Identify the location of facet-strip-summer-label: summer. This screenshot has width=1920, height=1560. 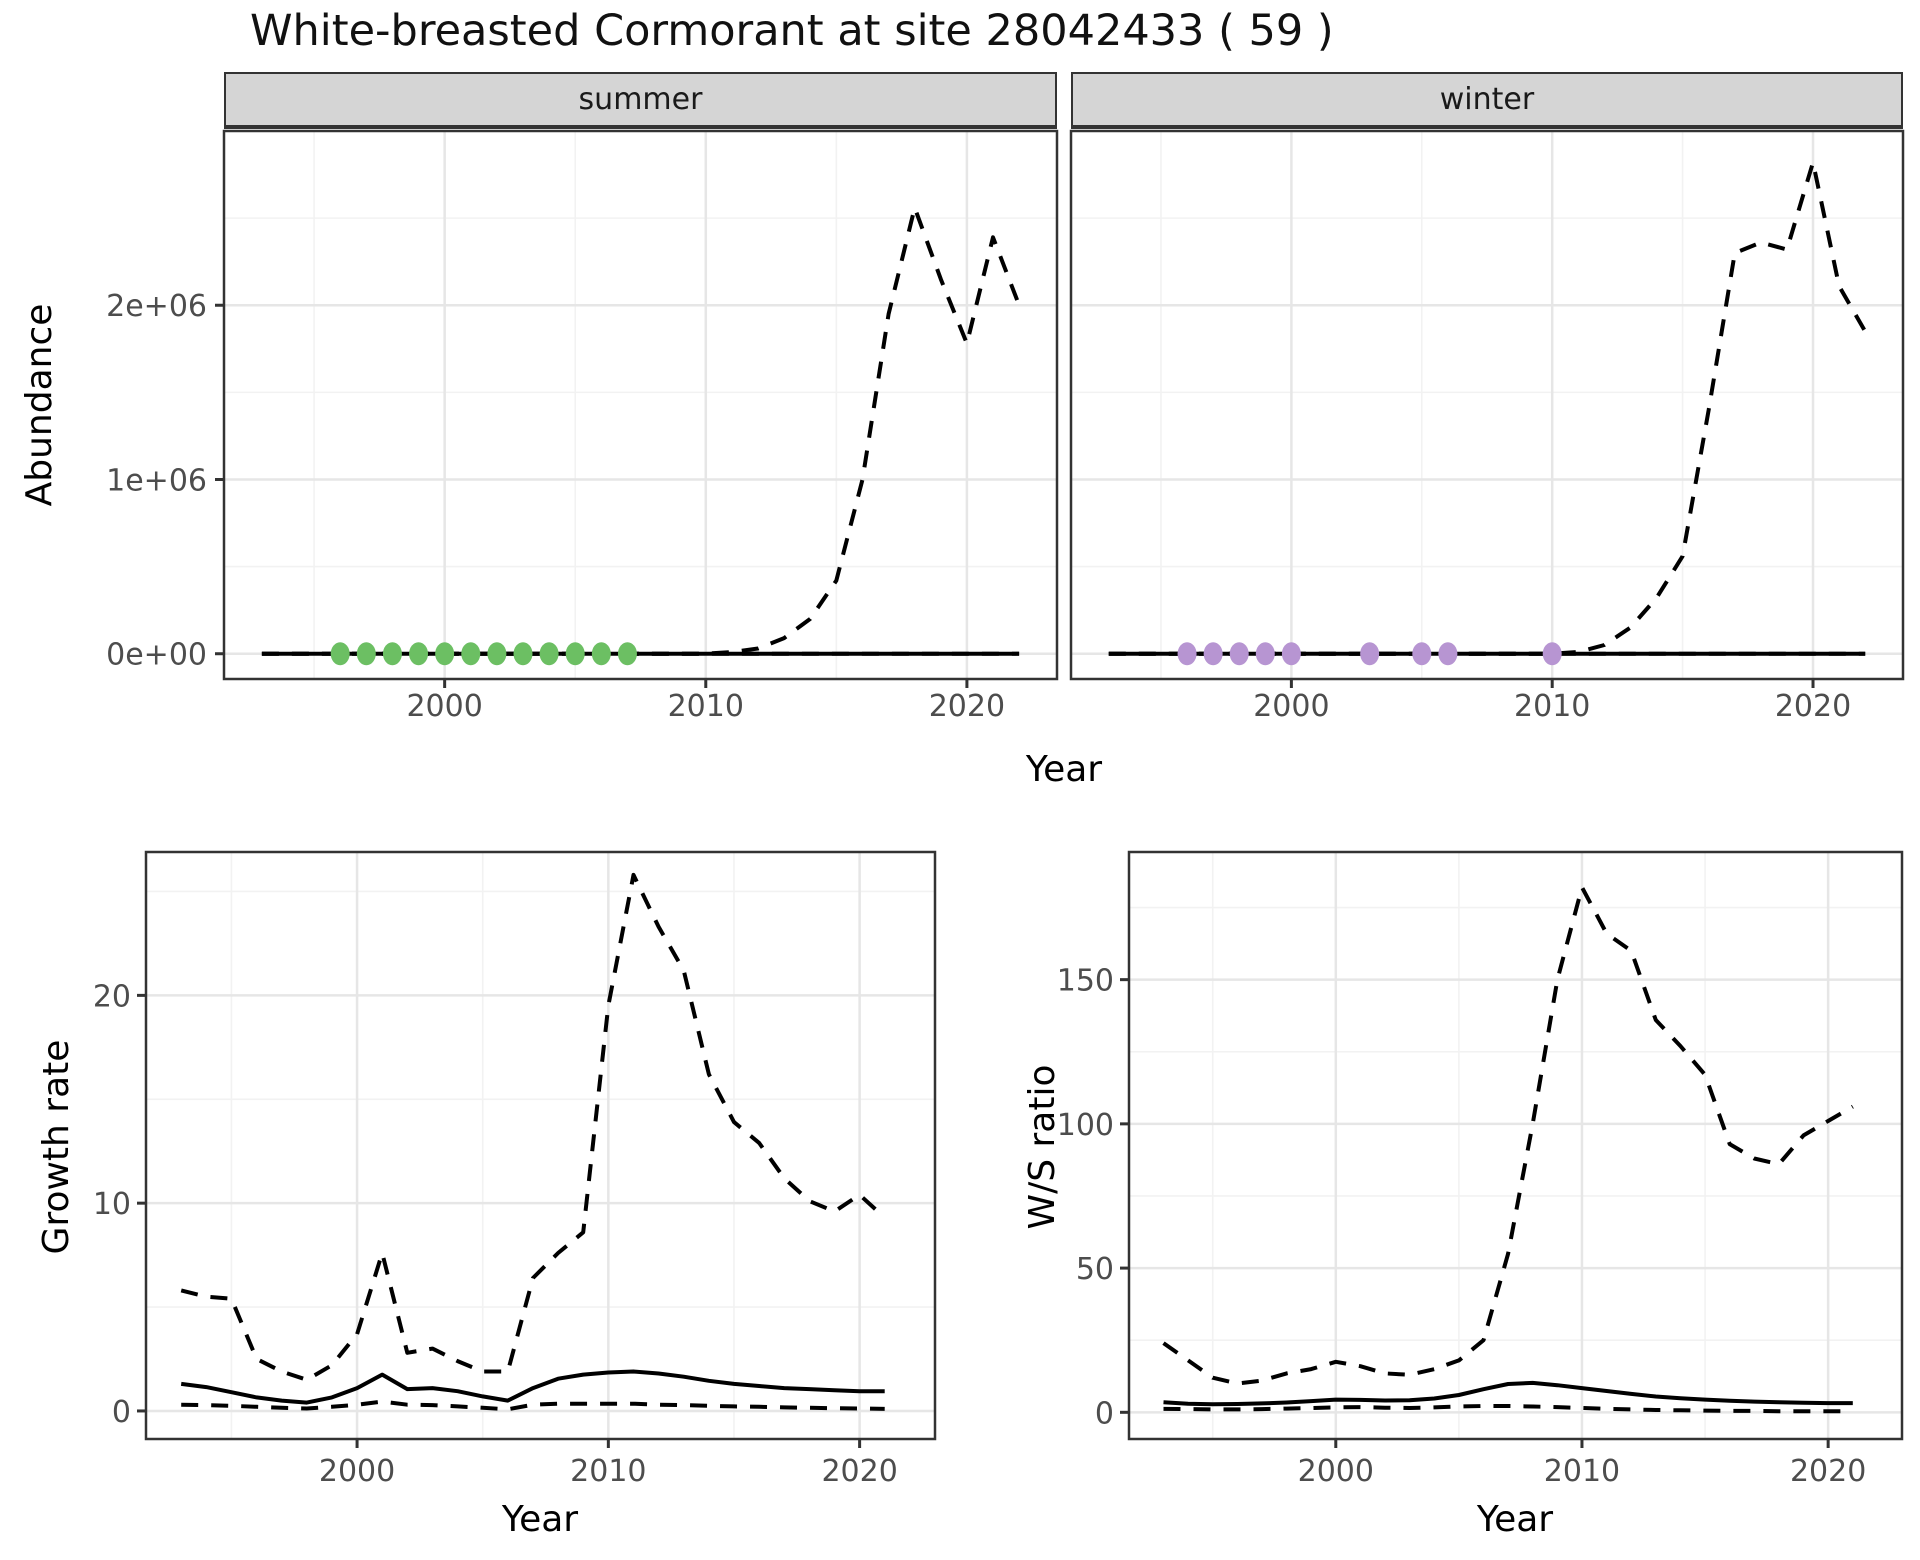
(640, 99).